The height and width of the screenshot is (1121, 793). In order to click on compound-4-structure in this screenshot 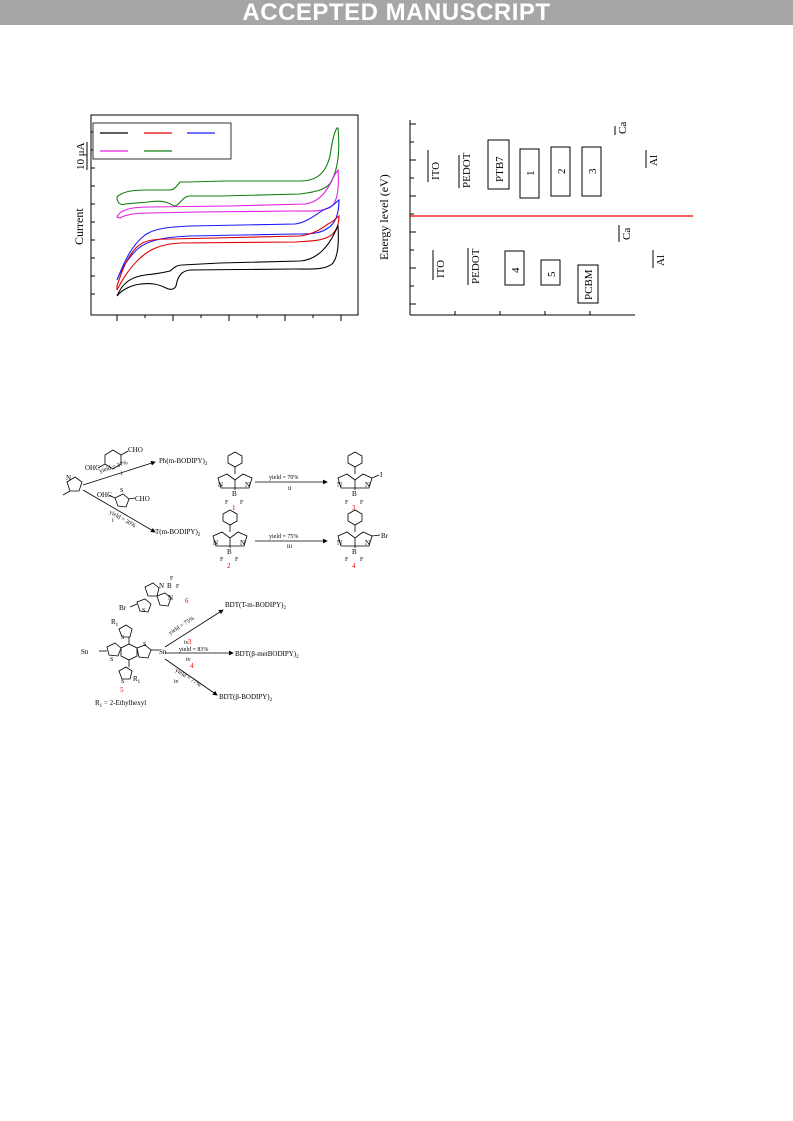, I will do `click(359, 528)`.